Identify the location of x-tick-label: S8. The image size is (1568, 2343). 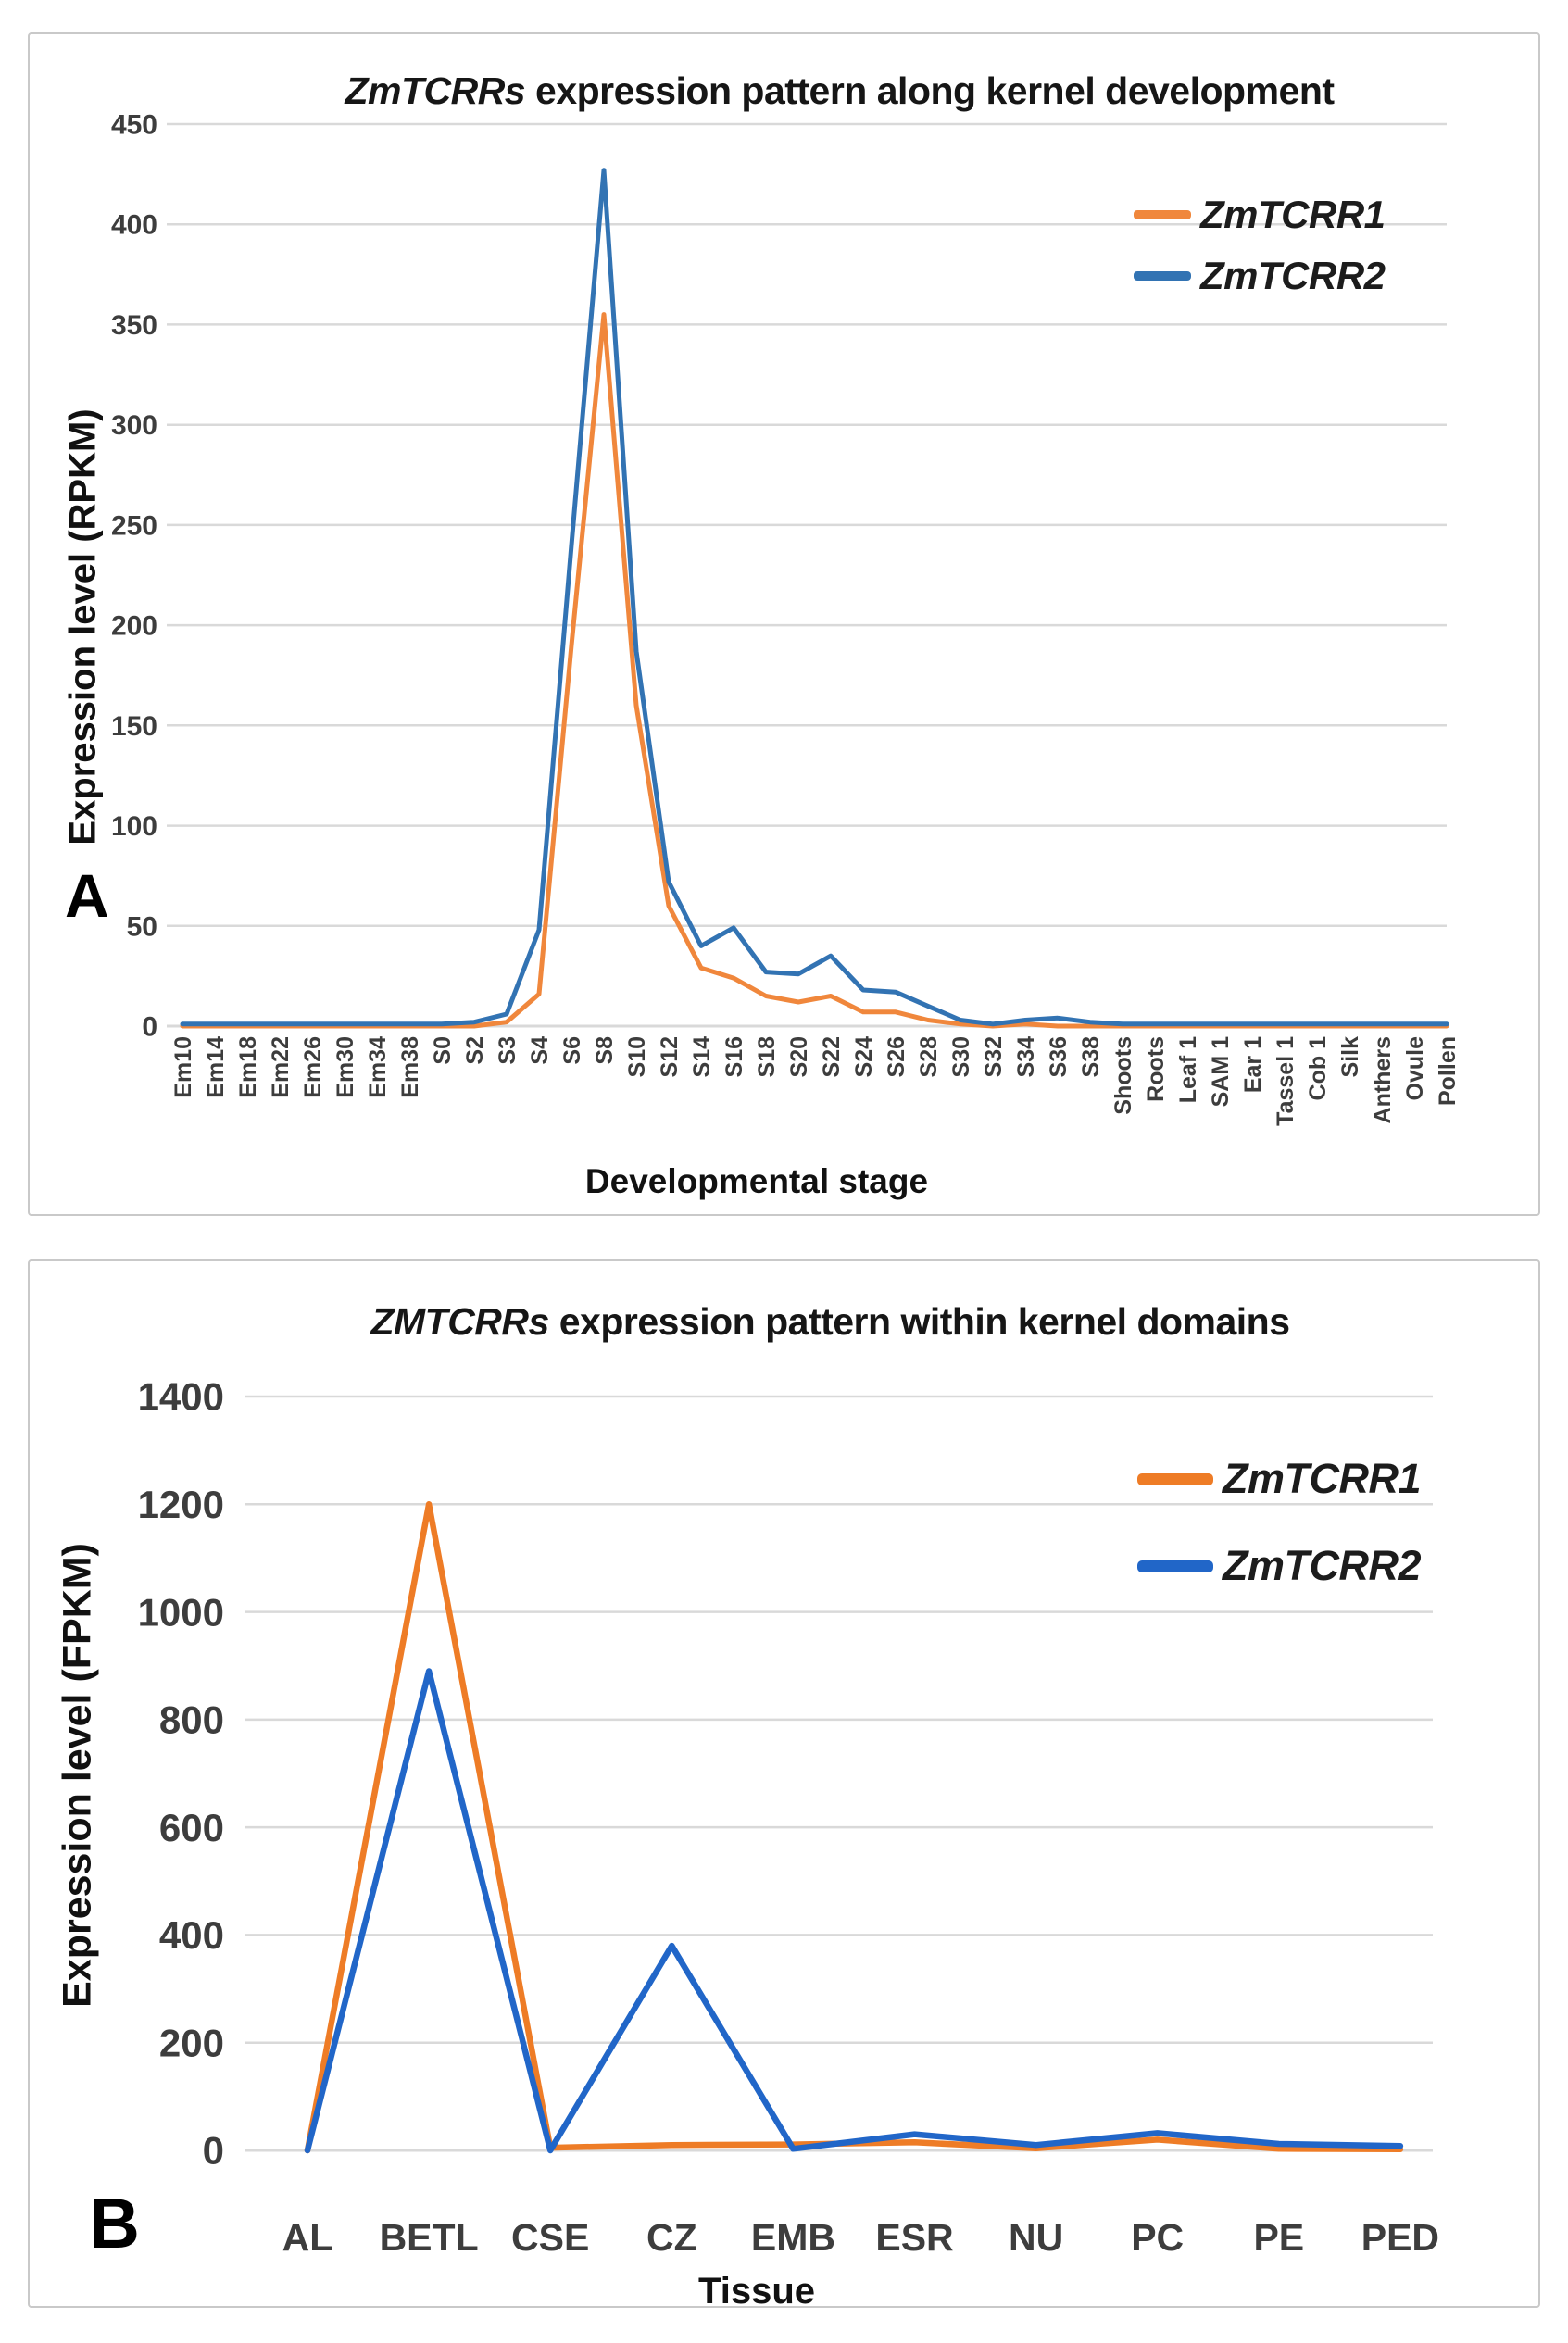
(605, 1050).